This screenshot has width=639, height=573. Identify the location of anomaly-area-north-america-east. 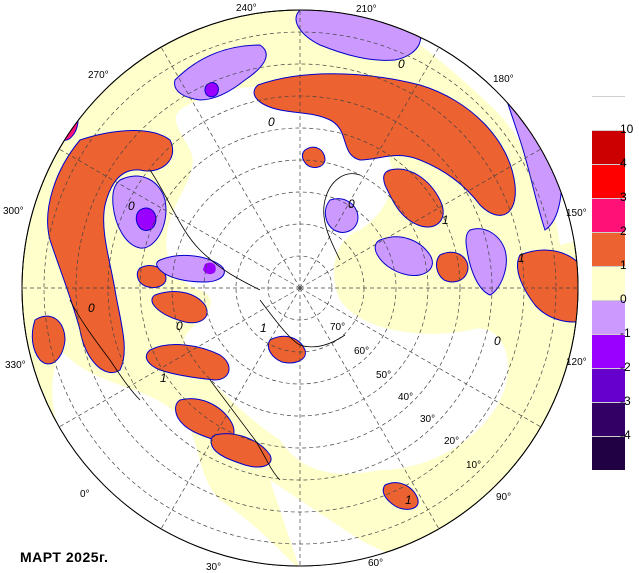
(187, 362).